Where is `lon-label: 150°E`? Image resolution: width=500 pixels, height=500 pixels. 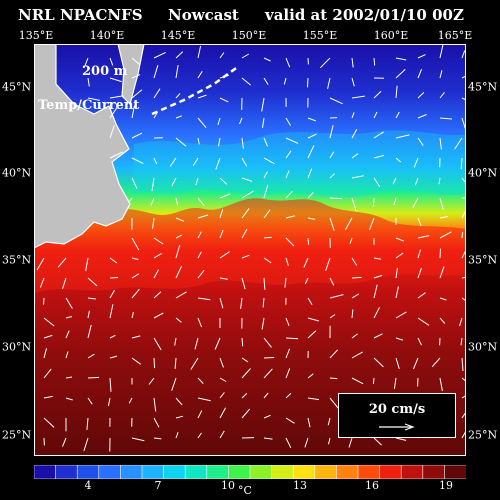 lon-label: 150°E is located at coordinates (249, 35).